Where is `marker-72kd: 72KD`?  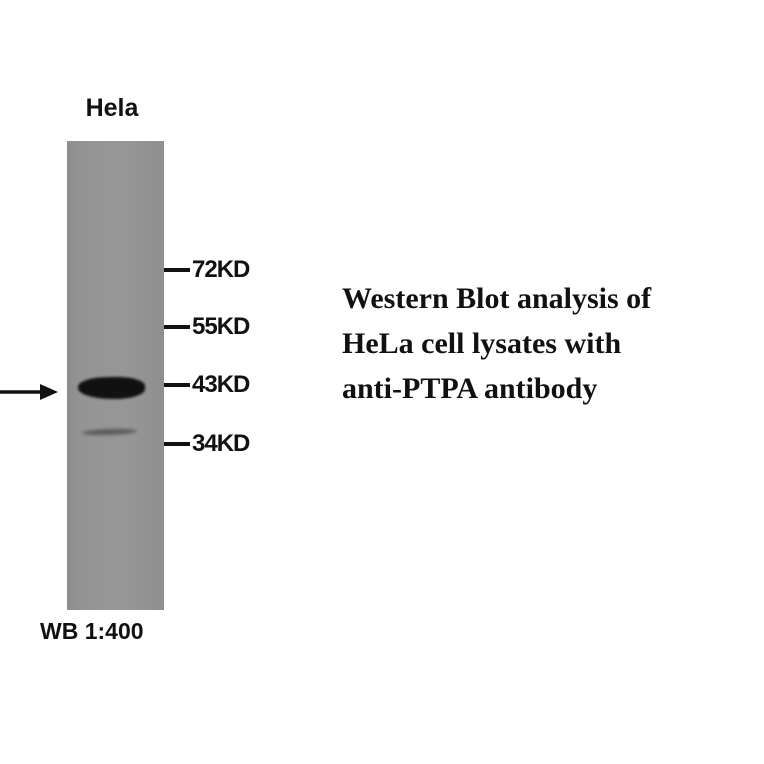 marker-72kd: 72KD is located at coordinates (207, 270).